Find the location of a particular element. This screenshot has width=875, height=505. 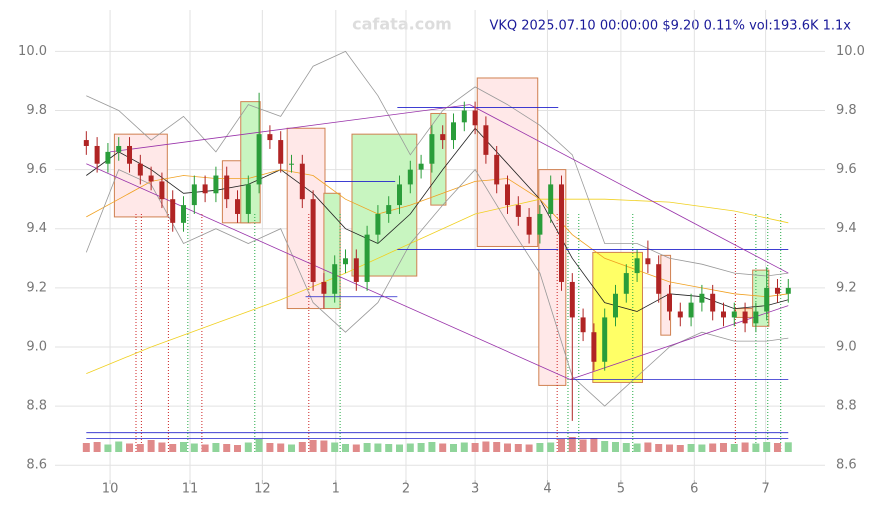

y-tick-label-right: 8.6 is located at coordinates (846, 465).